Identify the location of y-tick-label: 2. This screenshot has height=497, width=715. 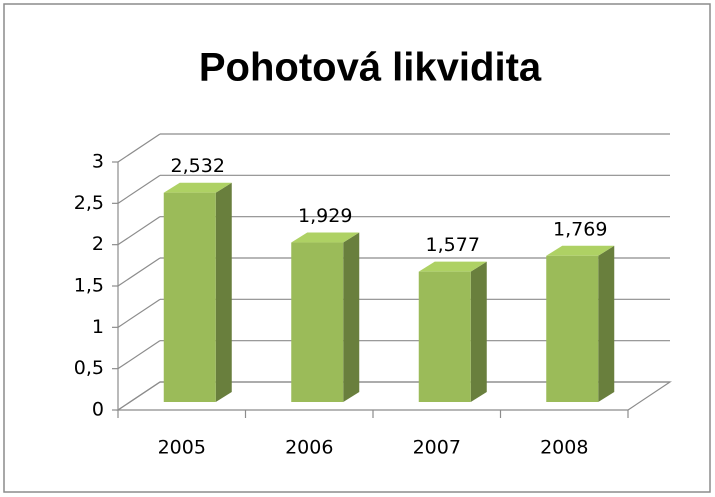
(98, 244).